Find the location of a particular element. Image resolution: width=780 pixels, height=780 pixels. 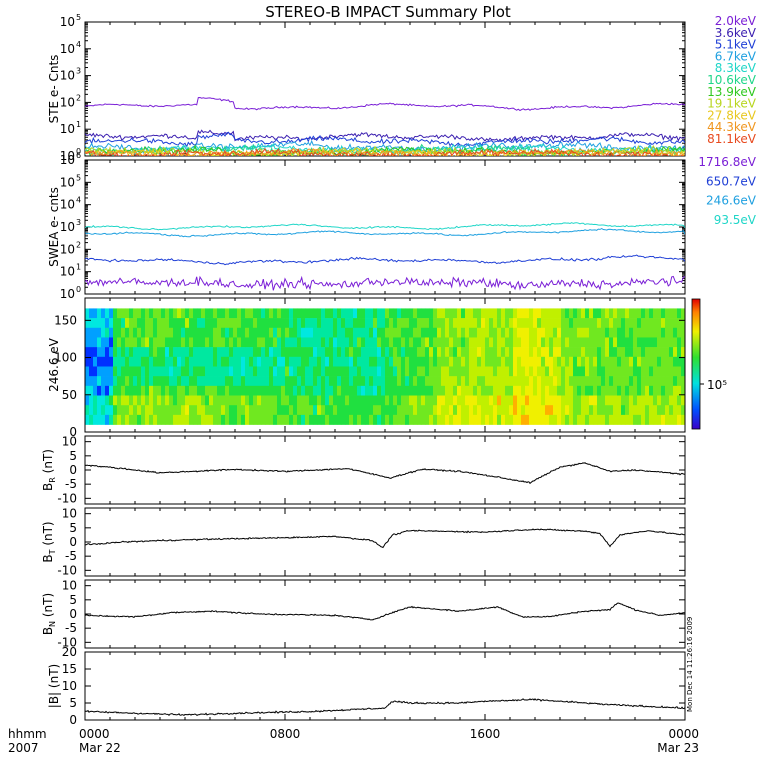

time-date-label: Mar 23 is located at coordinates (678, 748).